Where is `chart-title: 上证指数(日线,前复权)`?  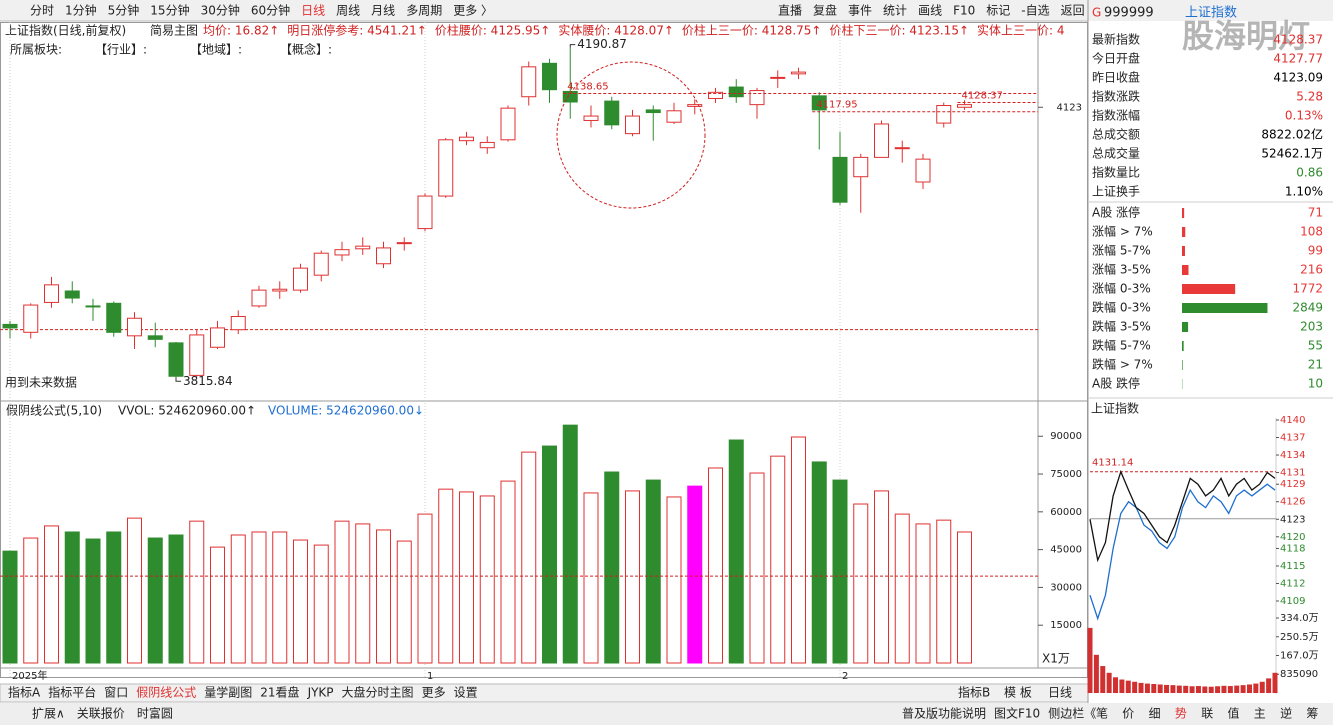 chart-title: 上证指数(日线,前复权) is located at coordinates (65, 30).